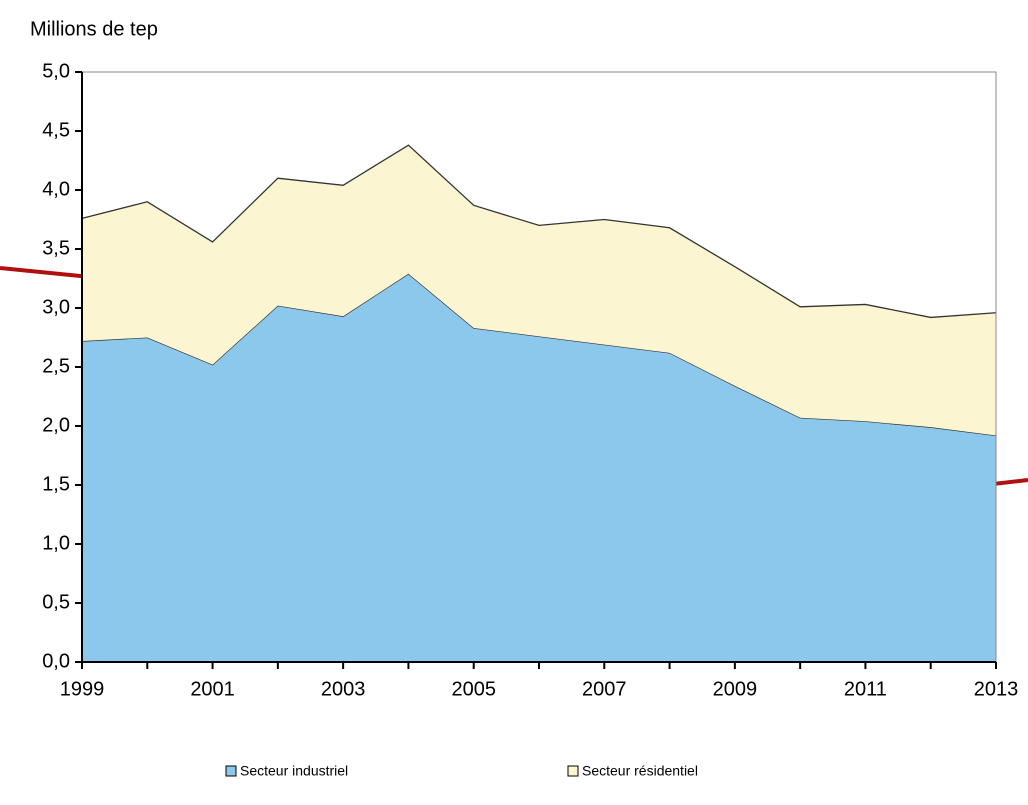 Image resolution: width=1028 pixels, height=805 pixels. I want to click on y-tick-label: 5,0, so click(56, 71).